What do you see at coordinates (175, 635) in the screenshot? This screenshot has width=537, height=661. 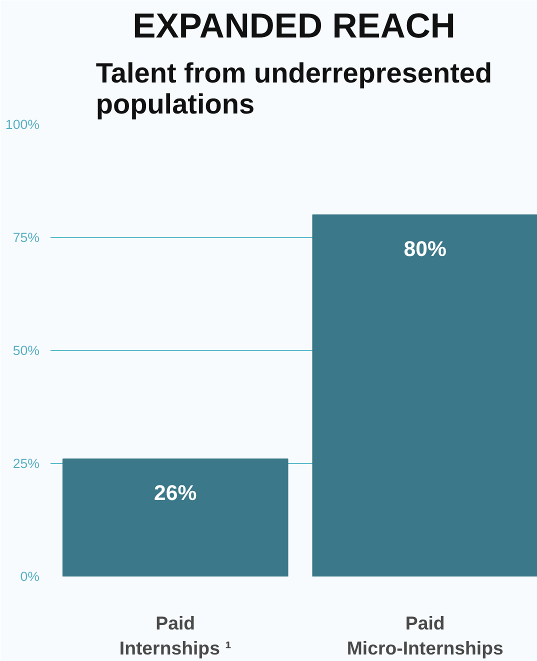 I see `x-tick-label: Paid Internships ¹` at bounding box center [175, 635].